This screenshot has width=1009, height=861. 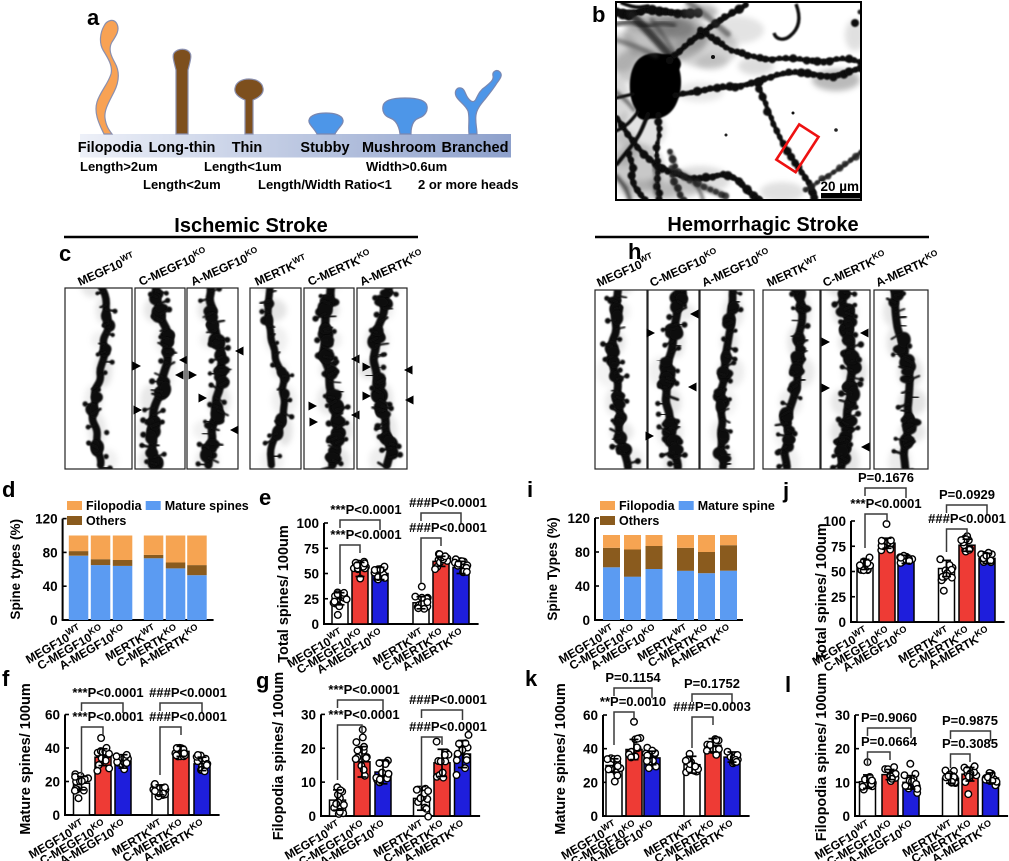 What do you see at coordinates (970, 743) in the screenshot?
I see `svg-text: P=0.3085` at bounding box center [970, 743].